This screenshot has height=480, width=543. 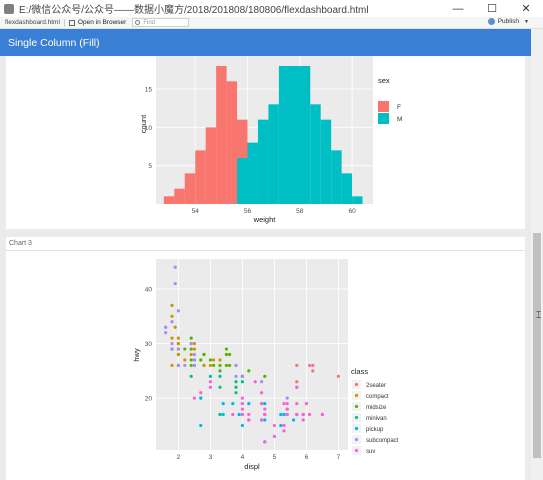 What do you see at coordinates (243, 457) in the screenshot?
I see `x-tick-label: 4` at bounding box center [243, 457].